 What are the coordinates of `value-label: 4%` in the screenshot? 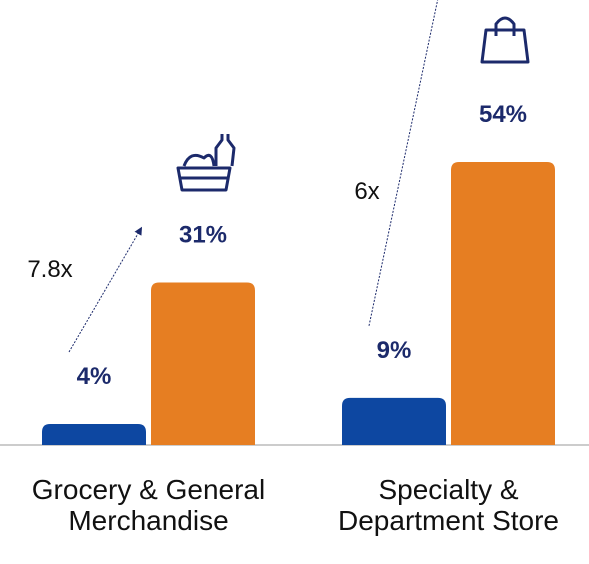 It's located at (94, 376).